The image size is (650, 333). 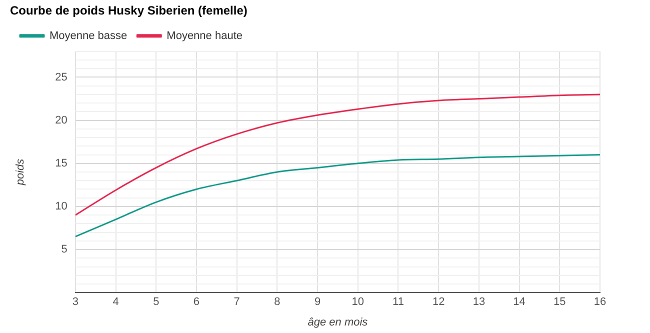 What do you see at coordinates (129, 11) in the screenshot?
I see `chart-title: Courbe de poids Husky Siberien (femelle)` at bounding box center [129, 11].